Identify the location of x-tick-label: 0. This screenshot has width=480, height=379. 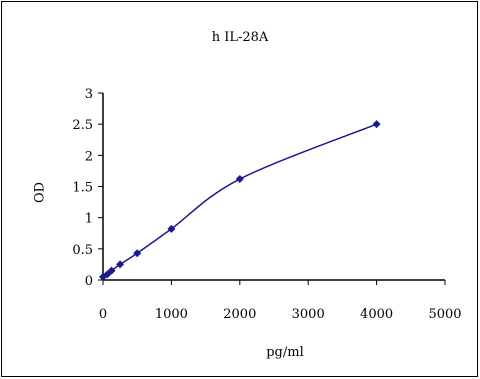
(103, 314).